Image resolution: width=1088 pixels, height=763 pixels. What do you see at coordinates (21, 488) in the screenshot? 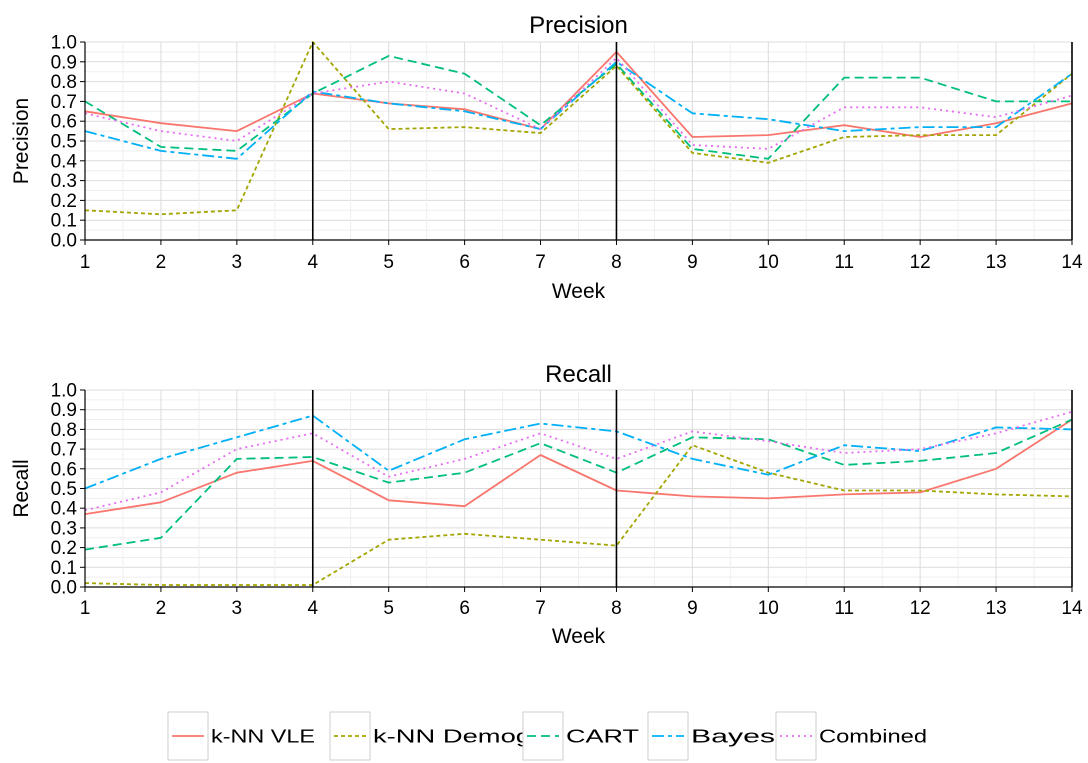
I see `y-axis-title: Recall` at bounding box center [21, 488].